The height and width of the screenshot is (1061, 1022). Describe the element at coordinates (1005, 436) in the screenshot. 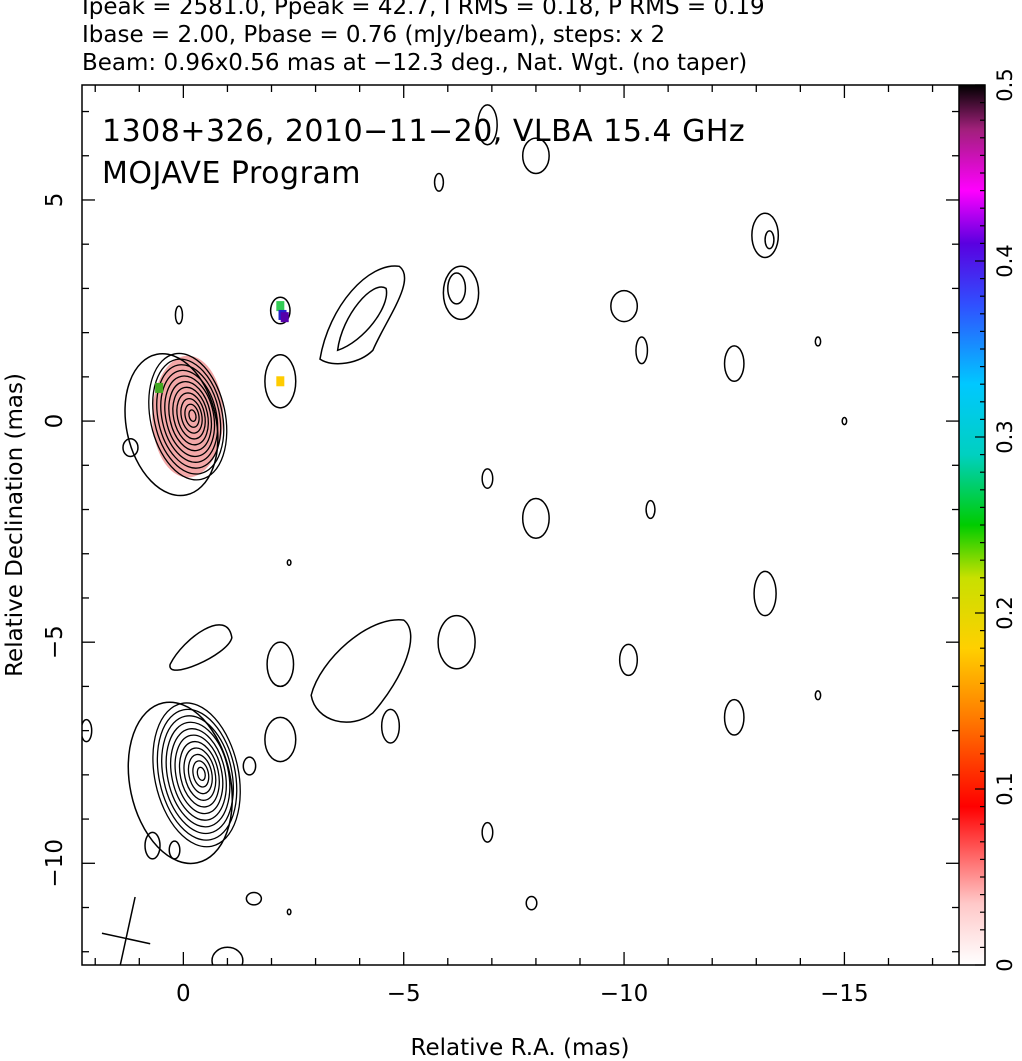

I see `colorbar-tick-label: 0.3` at that location.